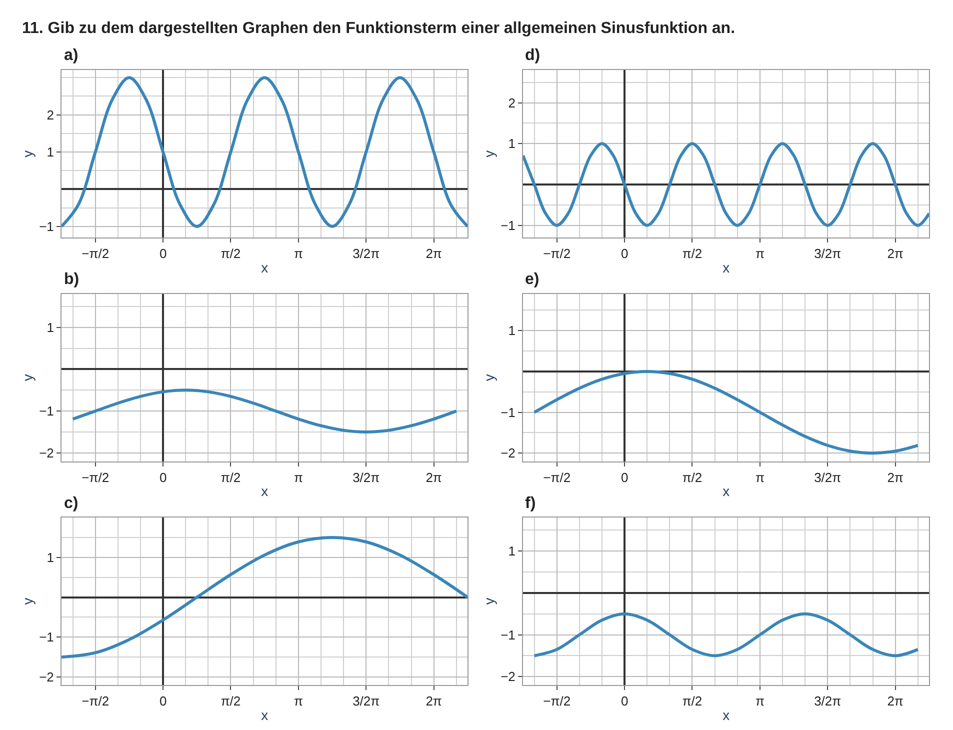 The width and height of the screenshot is (953, 730). What do you see at coordinates (71, 503) in the screenshot?
I see `chart-title: c)` at bounding box center [71, 503].